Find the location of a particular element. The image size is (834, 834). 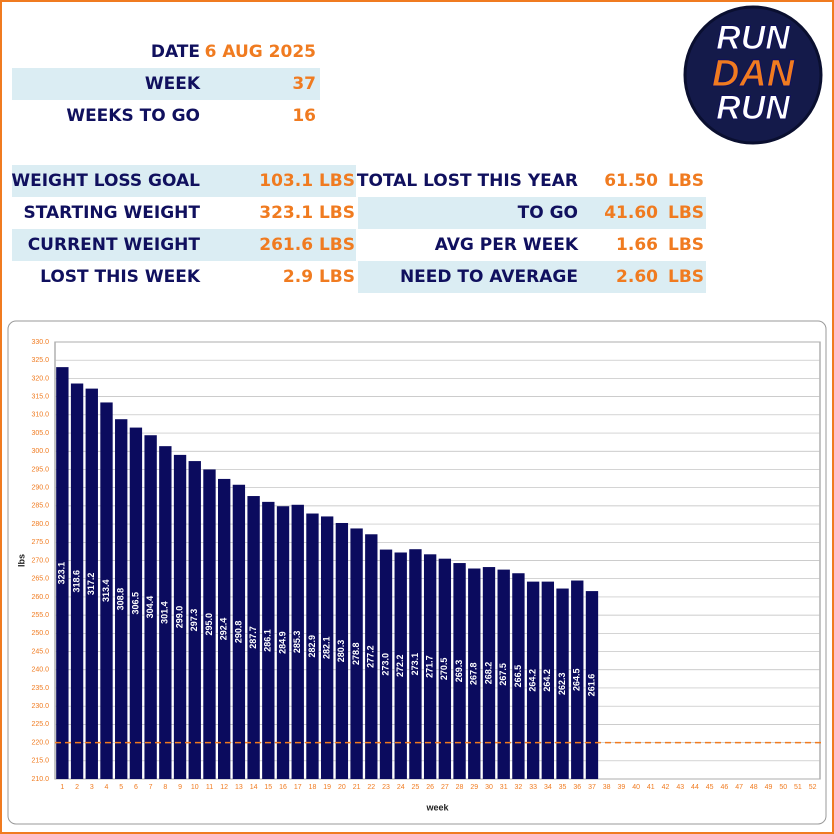

x-tick-label: 22 is located at coordinates (371, 787).